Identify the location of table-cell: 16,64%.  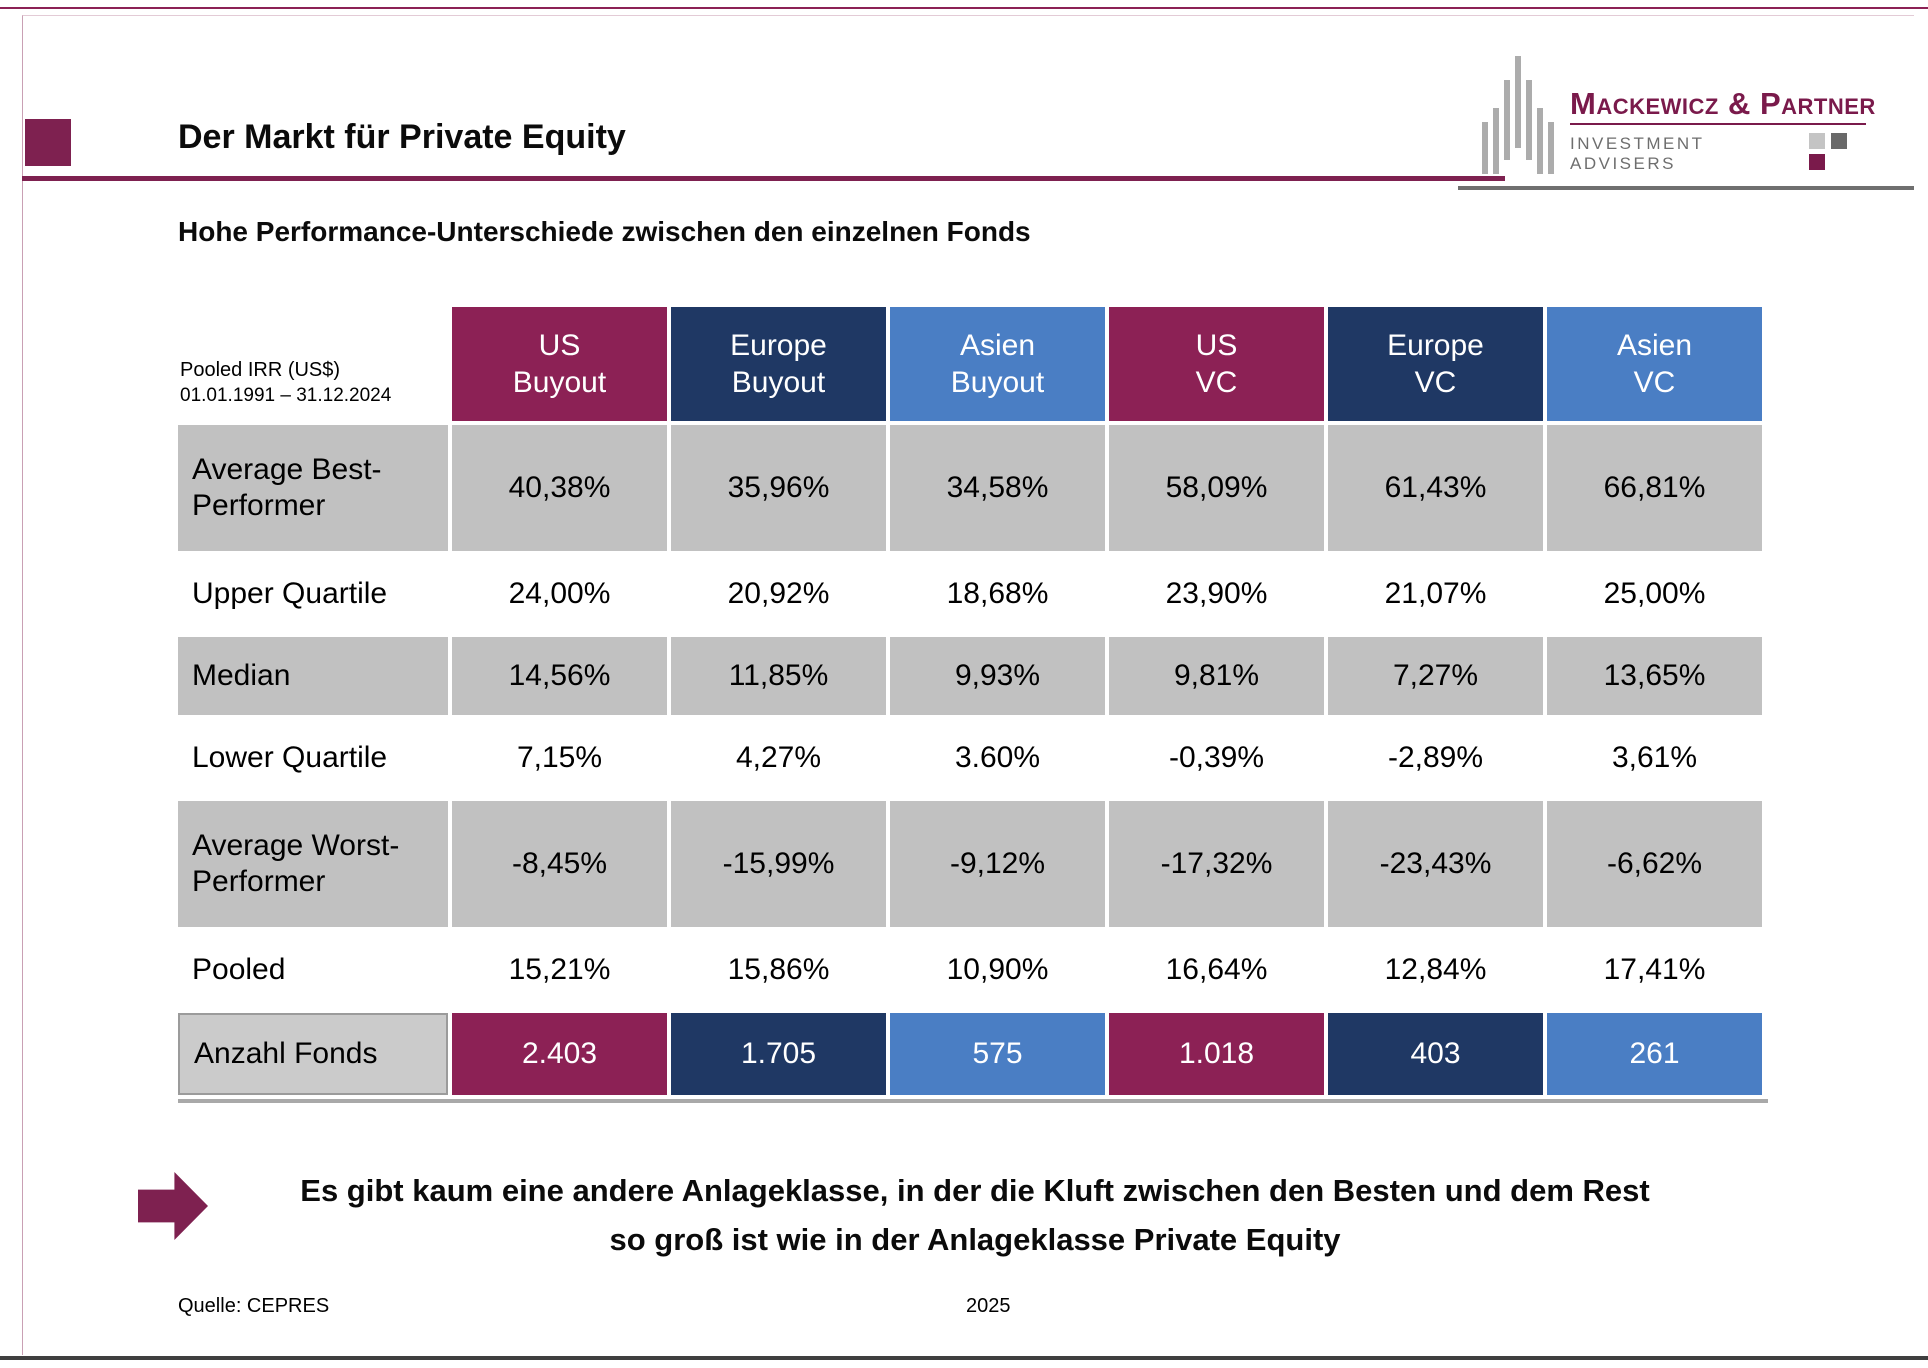
(1216, 969).